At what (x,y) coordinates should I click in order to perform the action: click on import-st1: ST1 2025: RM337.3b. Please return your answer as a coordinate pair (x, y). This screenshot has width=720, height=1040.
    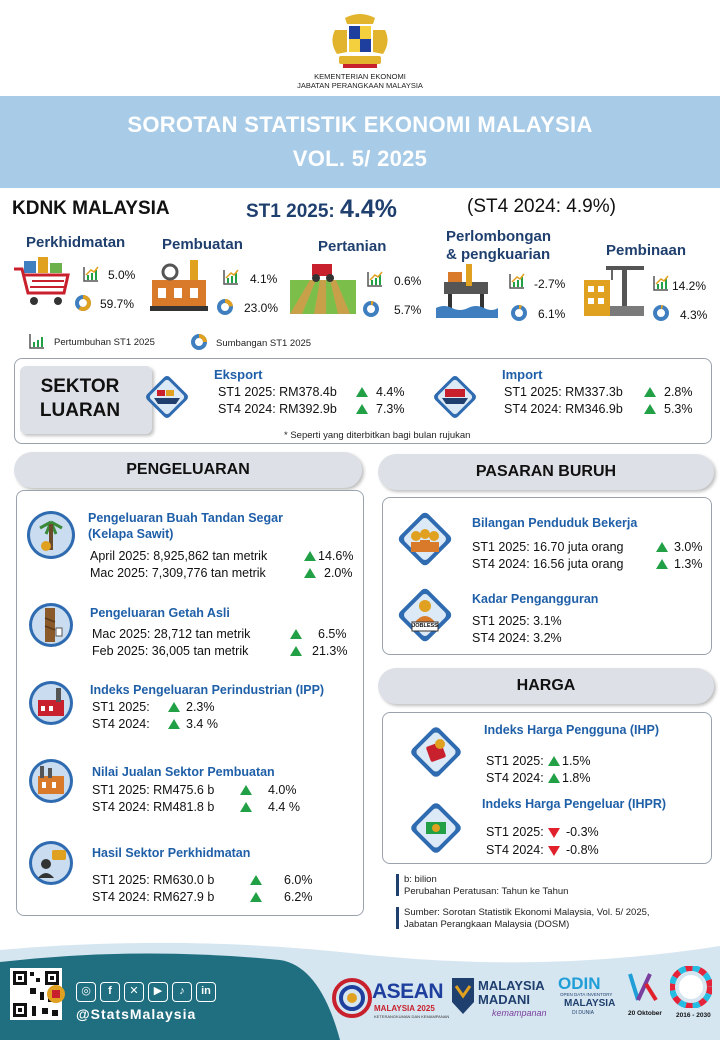
    Looking at the image, I should click on (563, 392).